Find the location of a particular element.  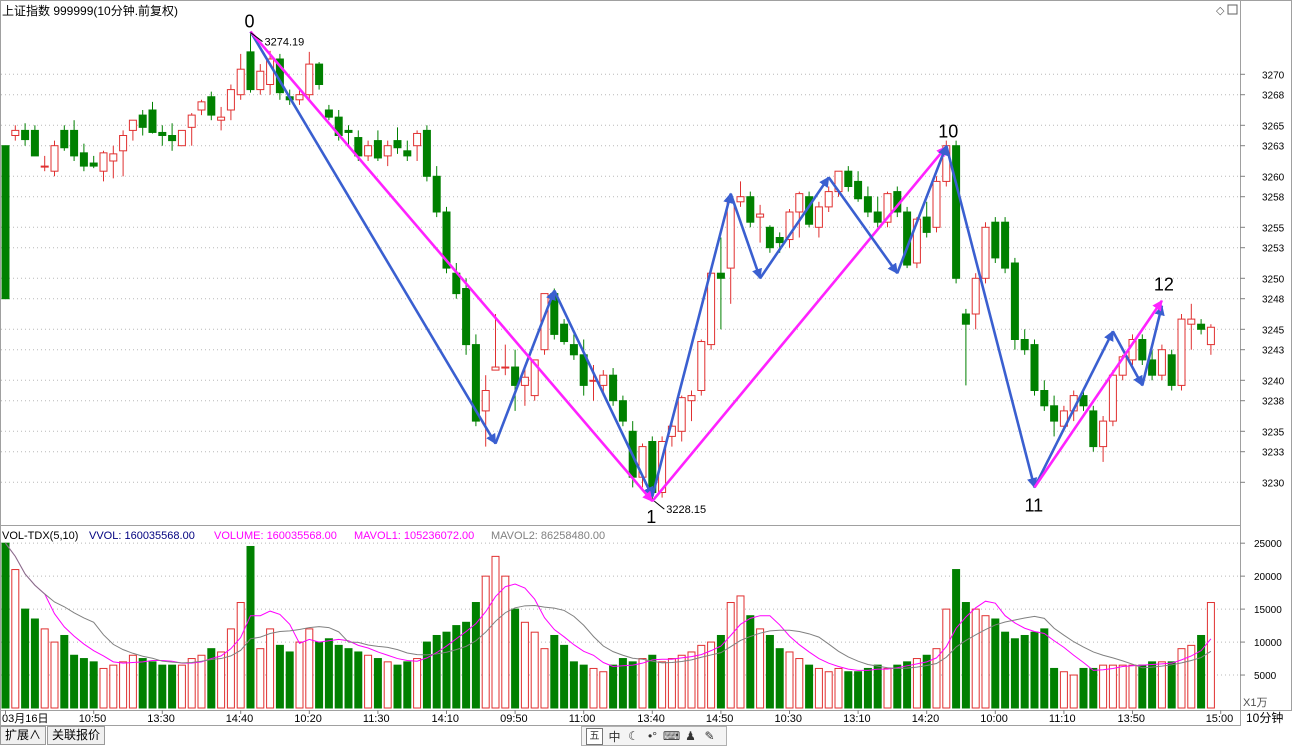

expand-tab: 扩展∧ is located at coordinates (23, 735).